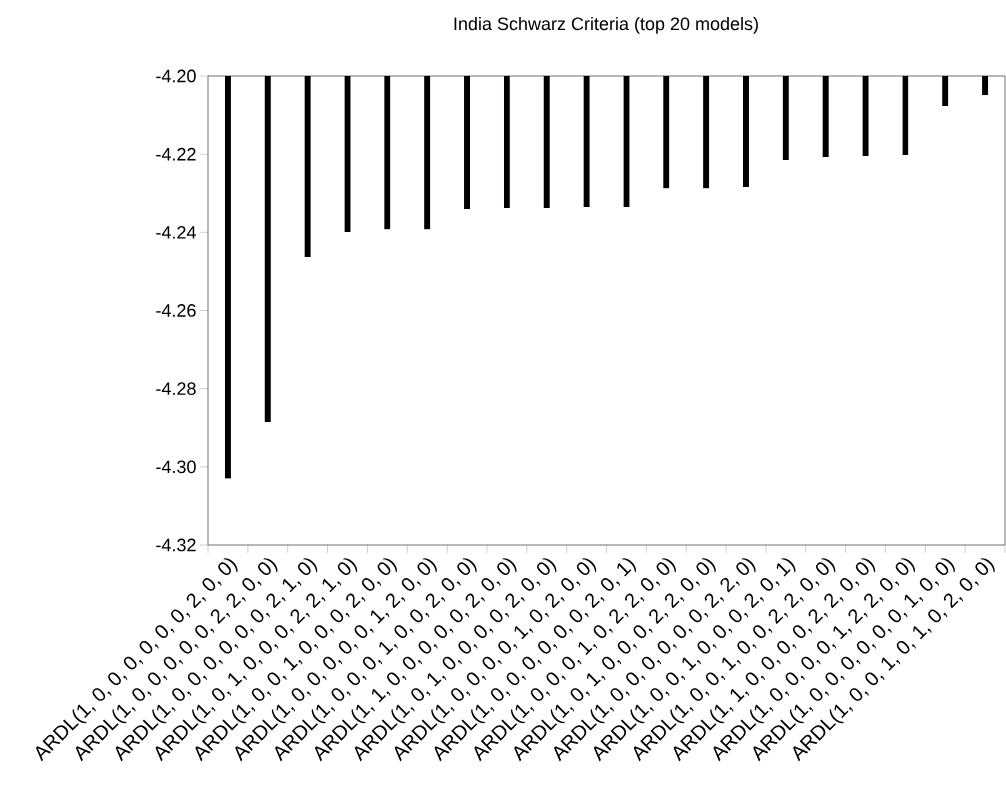 The height and width of the screenshot is (790, 1006). I want to click on y-tick-label: -4.24, so click(176, 232).